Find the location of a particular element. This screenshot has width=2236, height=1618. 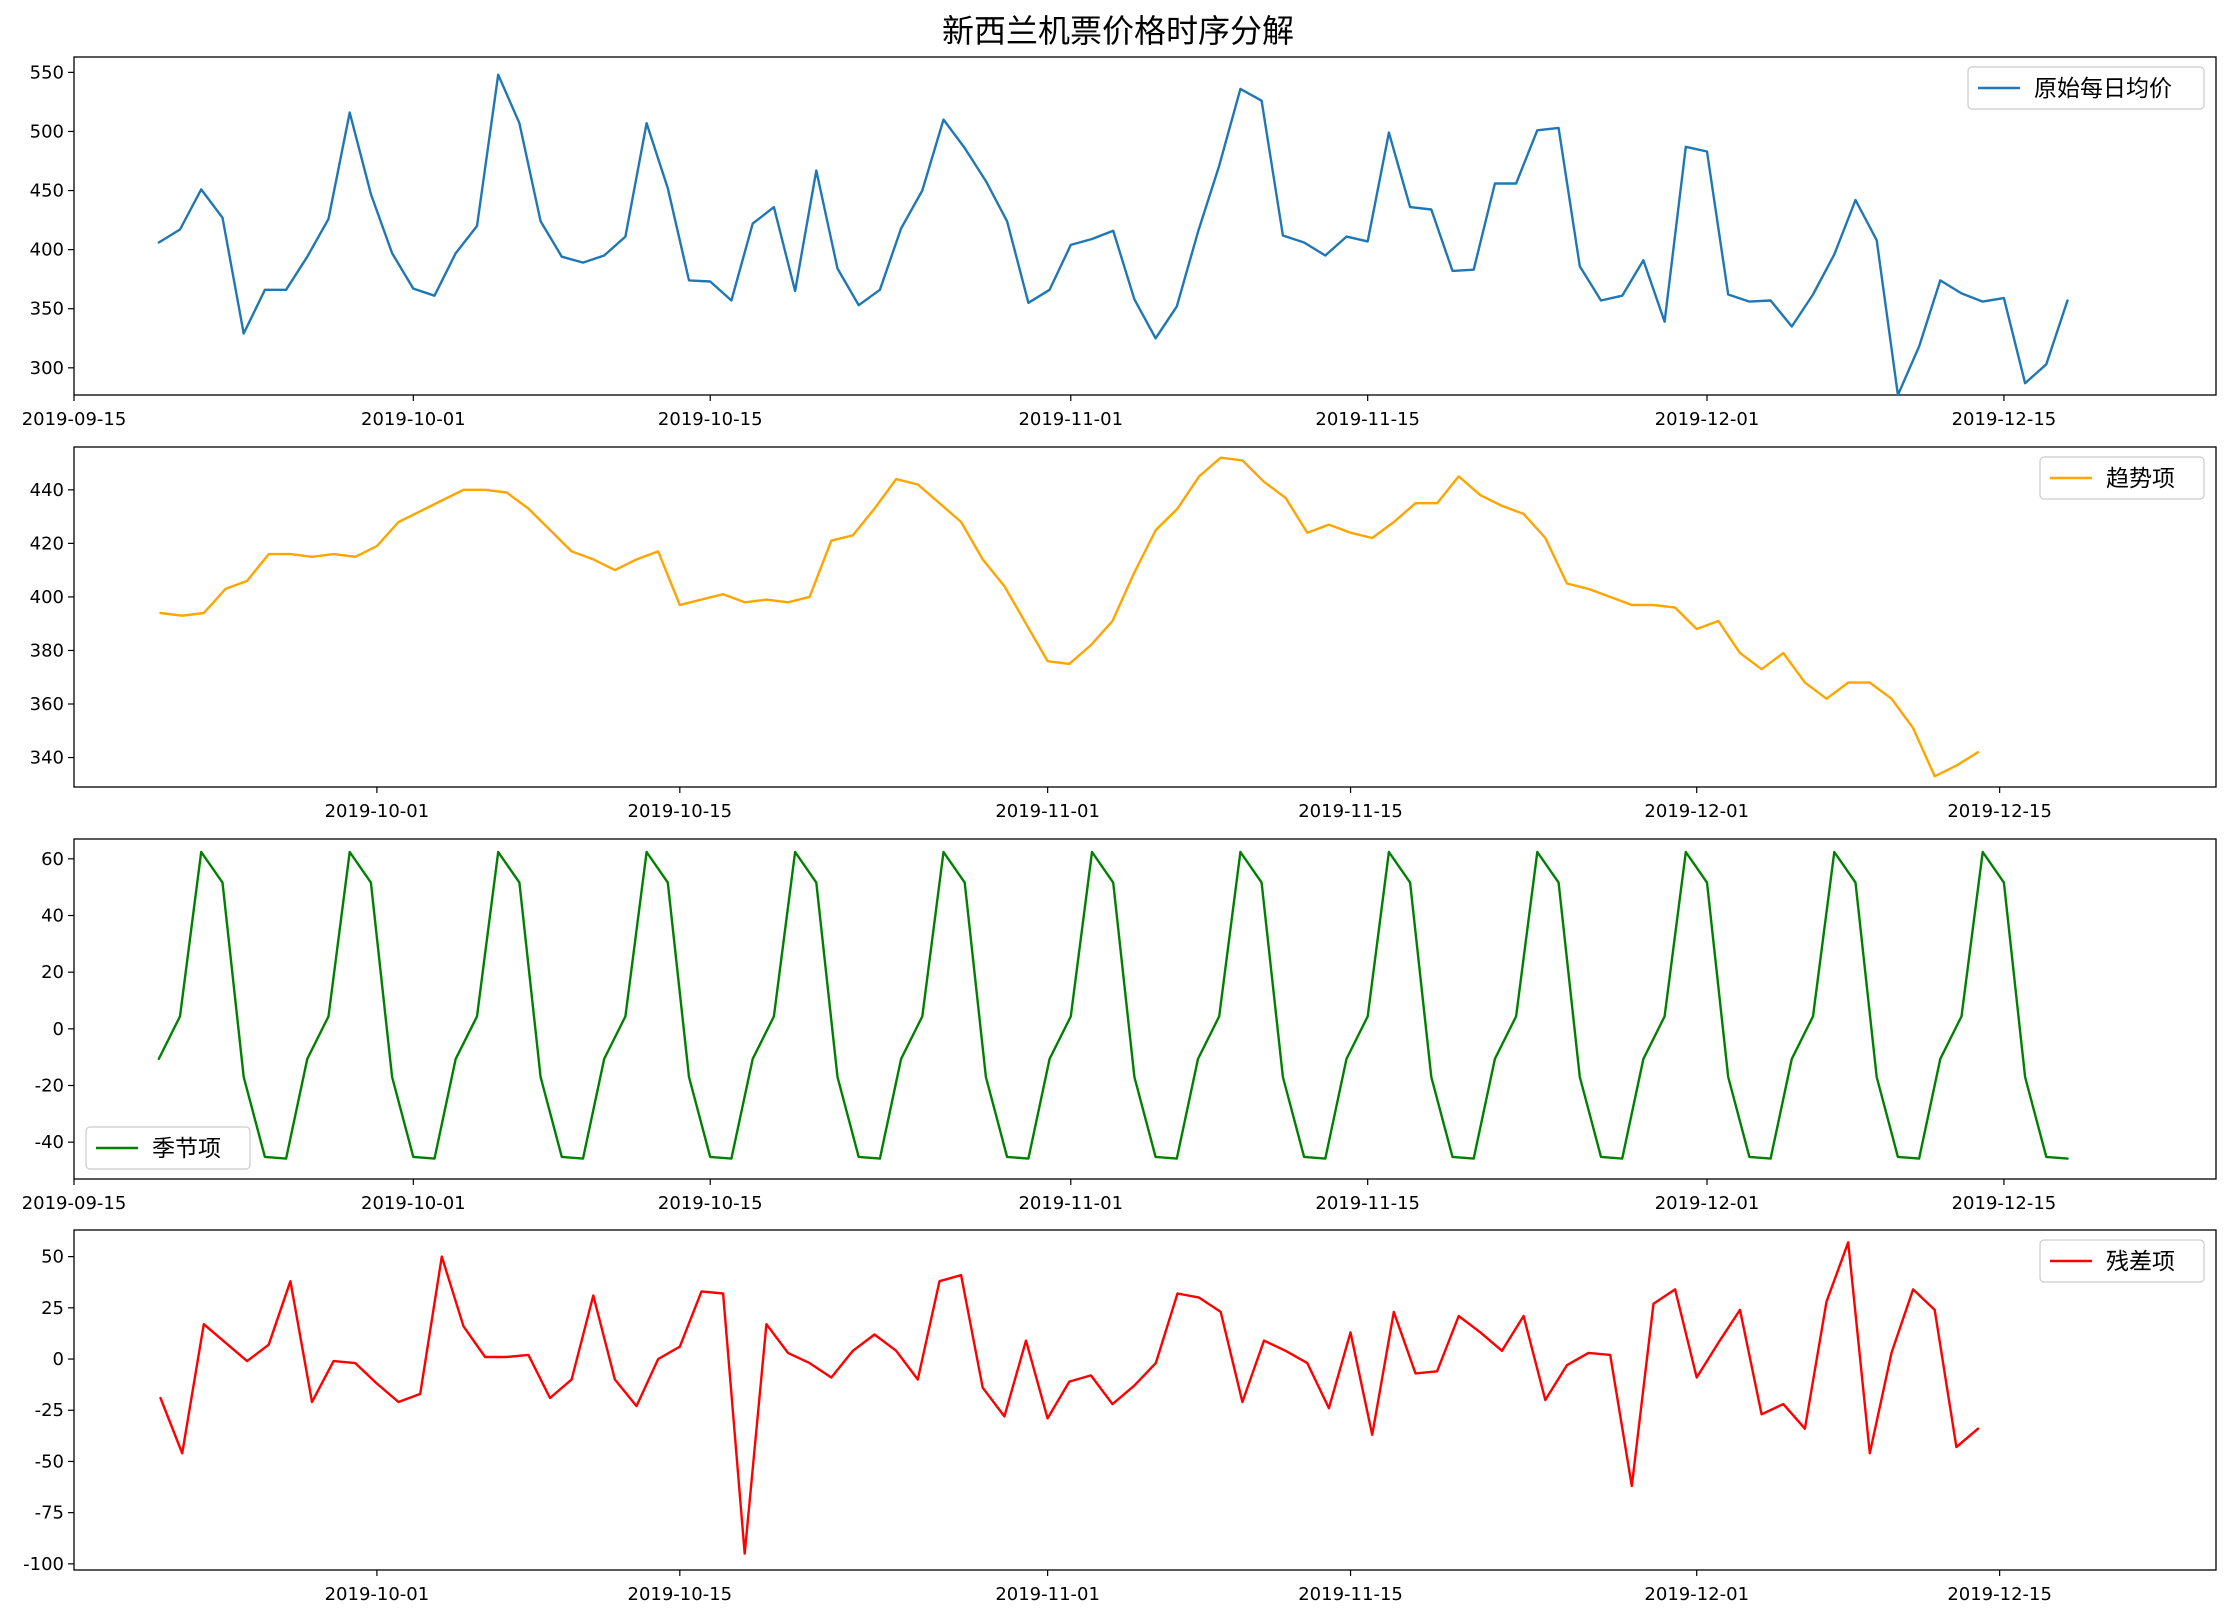

raw-ytick-label: 350 is located at coordinates (47, 309).